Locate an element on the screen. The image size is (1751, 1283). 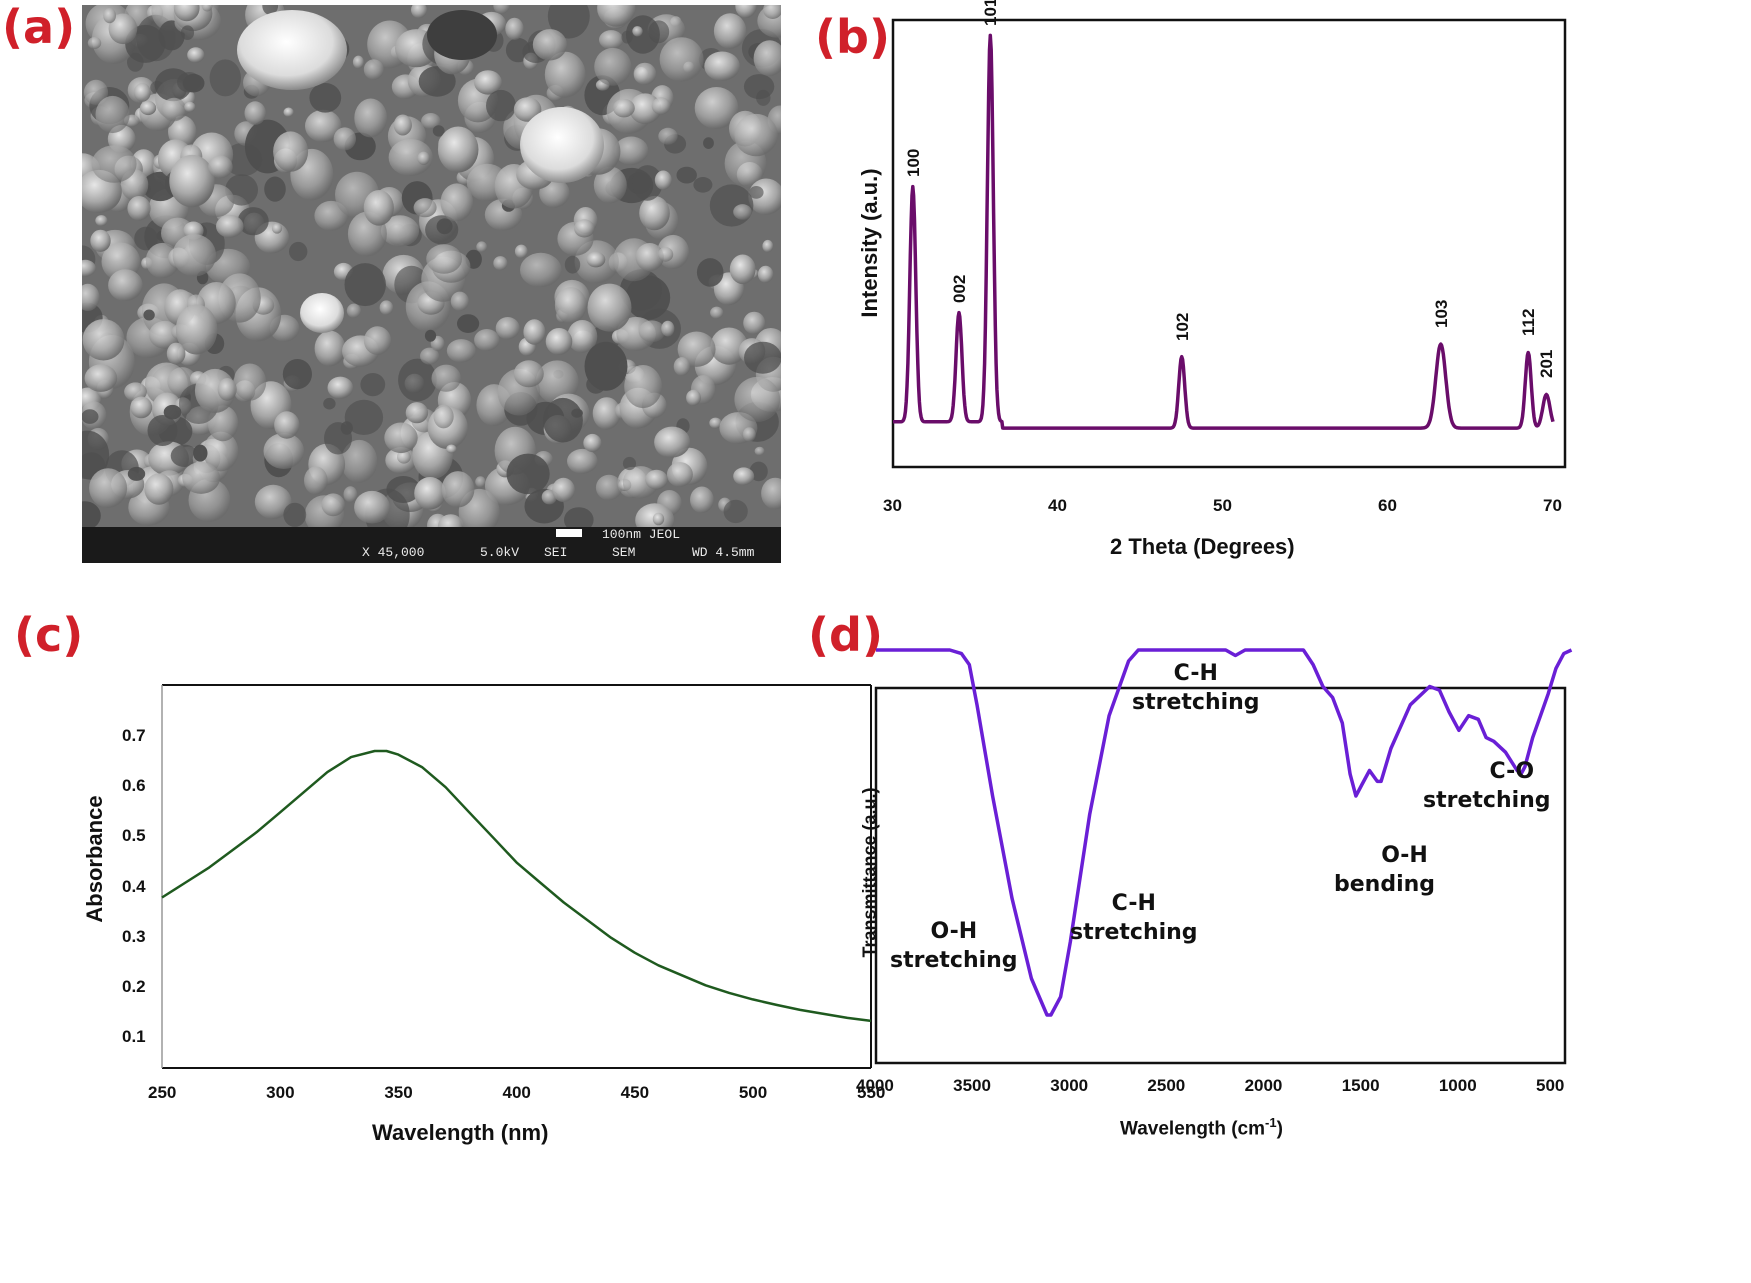
sem-magnification: X 45,000 is located at coordinates (393, 552).